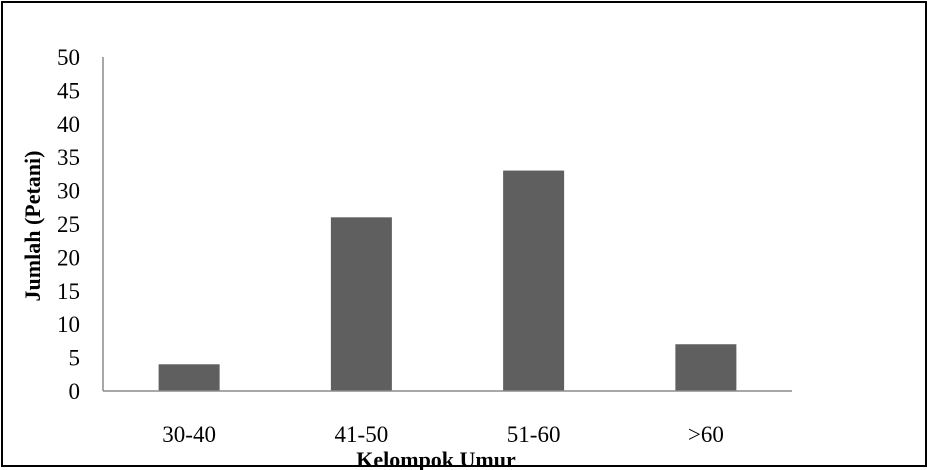 This screenshot has width=930, height=470. Describe the element at coordinates (75, 391) in the screenshot. I see `y-tick-label: 0` at that location.